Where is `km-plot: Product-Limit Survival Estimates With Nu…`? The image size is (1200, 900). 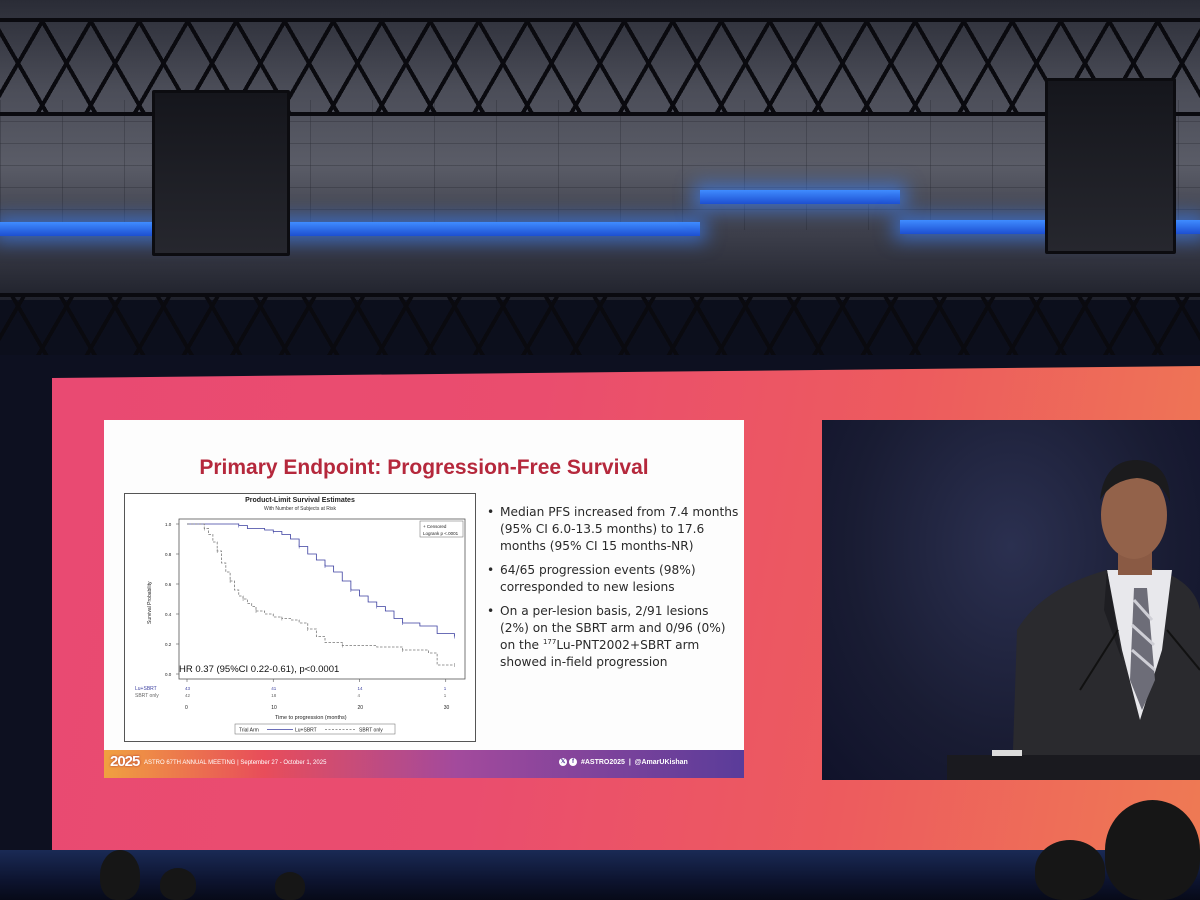 km-plot: Product-Limit Survival Estimates With Nu… is located at coordinates (300, 617).